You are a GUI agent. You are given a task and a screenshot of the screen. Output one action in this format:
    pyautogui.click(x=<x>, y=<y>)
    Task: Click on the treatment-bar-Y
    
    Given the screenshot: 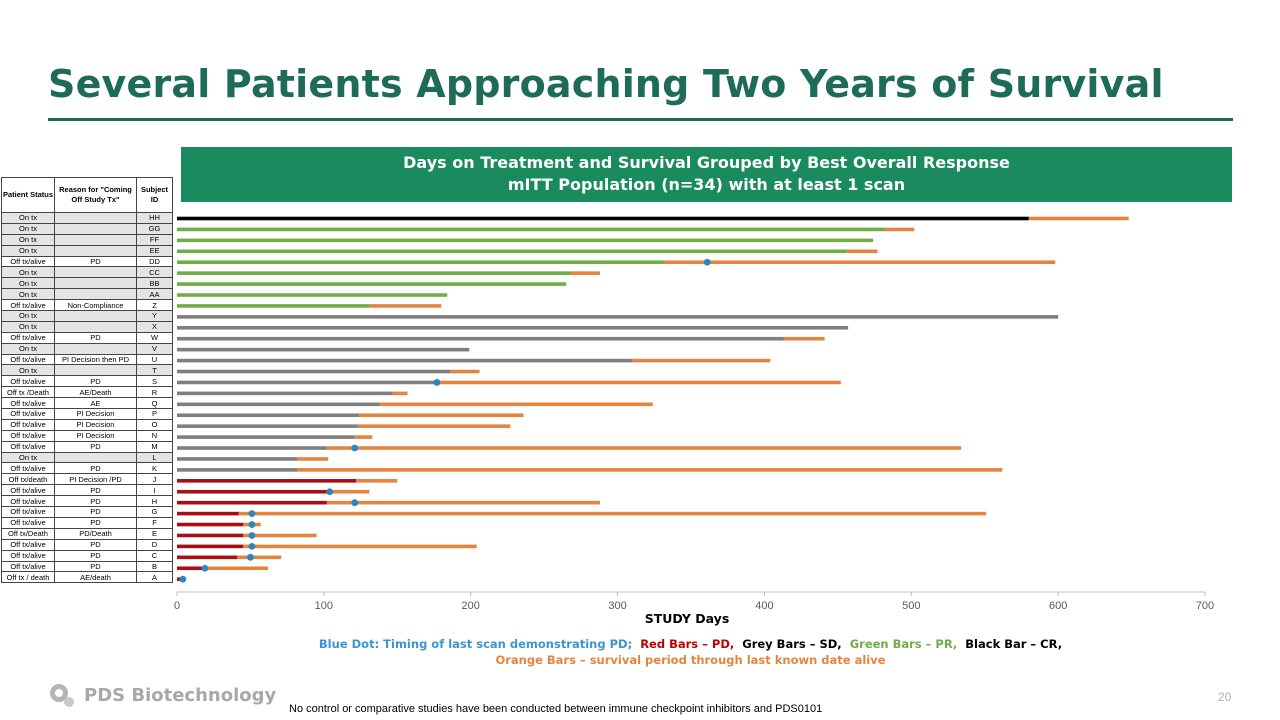 What is the action you would take?
    pyautogui.click(x=618, y=317)
    